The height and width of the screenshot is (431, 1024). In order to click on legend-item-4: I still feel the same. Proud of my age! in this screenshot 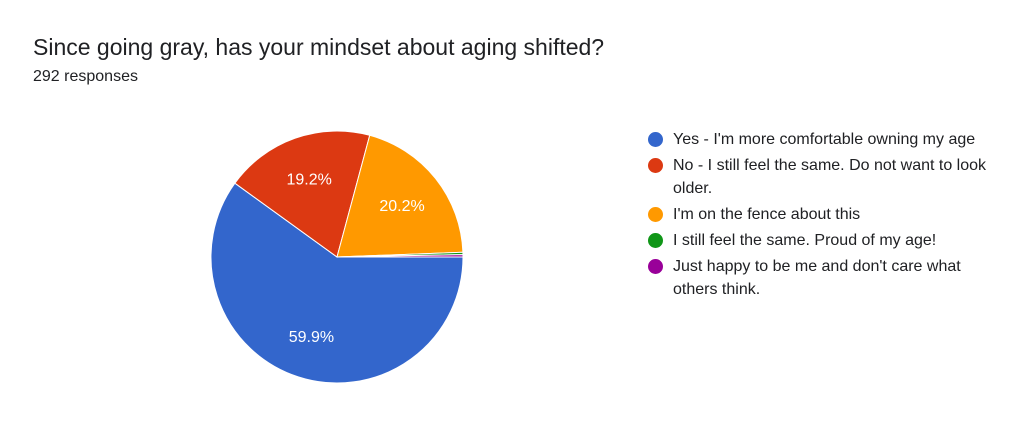, I will do `click(818, 240)`.